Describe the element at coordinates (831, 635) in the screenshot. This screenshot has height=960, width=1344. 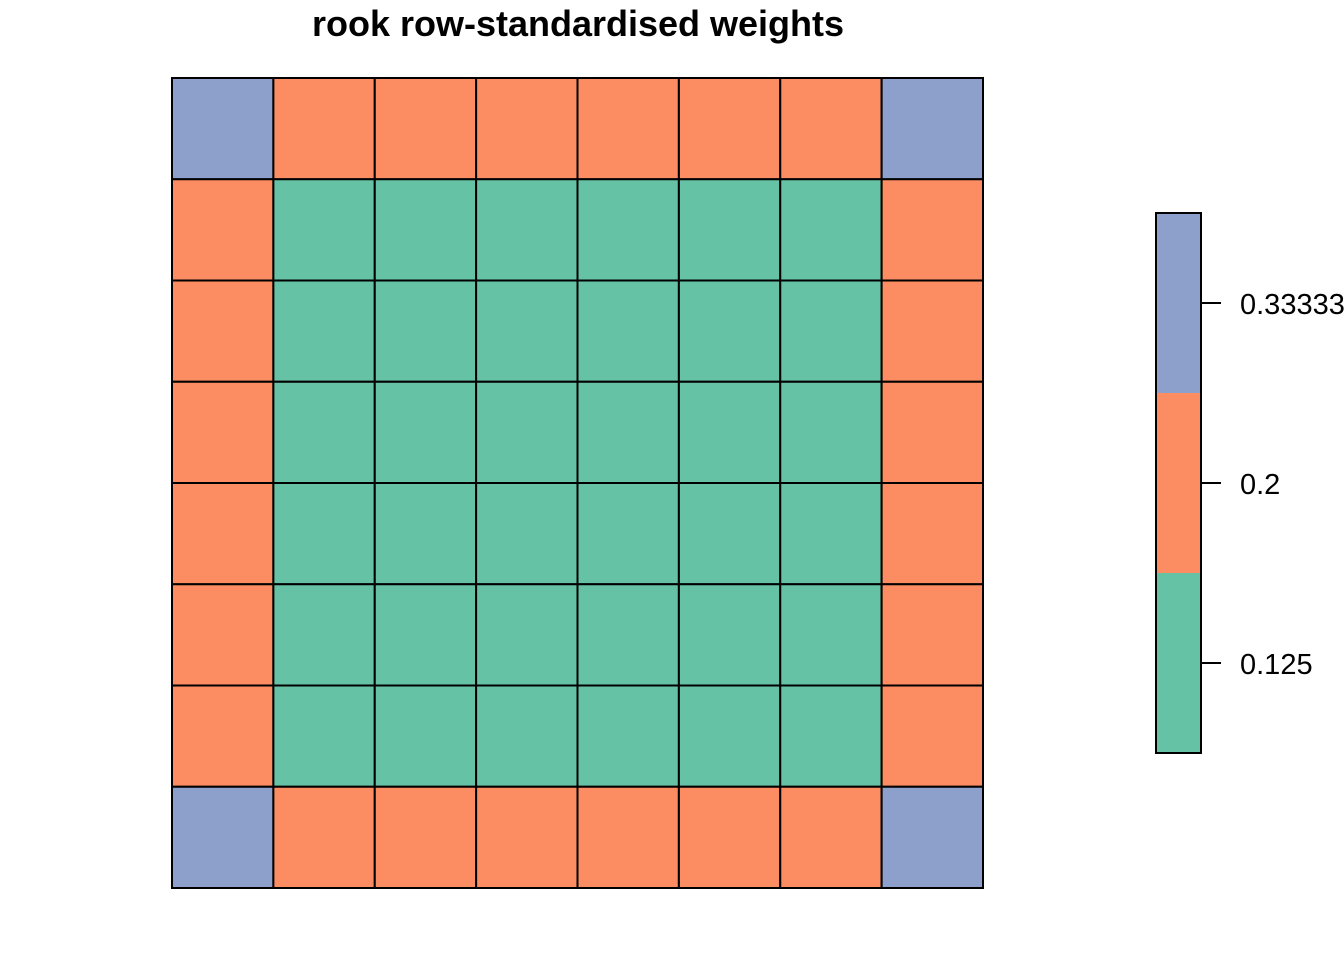
I see `grid-cell-r6-c7` at that location.